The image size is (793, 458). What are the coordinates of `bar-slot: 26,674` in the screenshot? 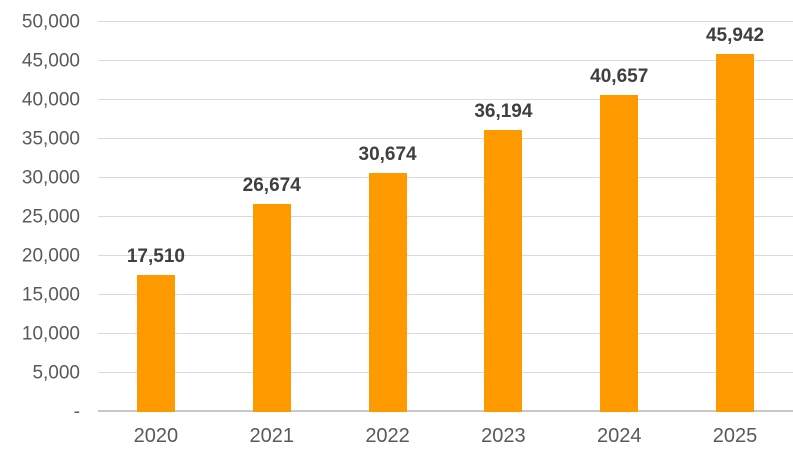 It's located at (272, 217).